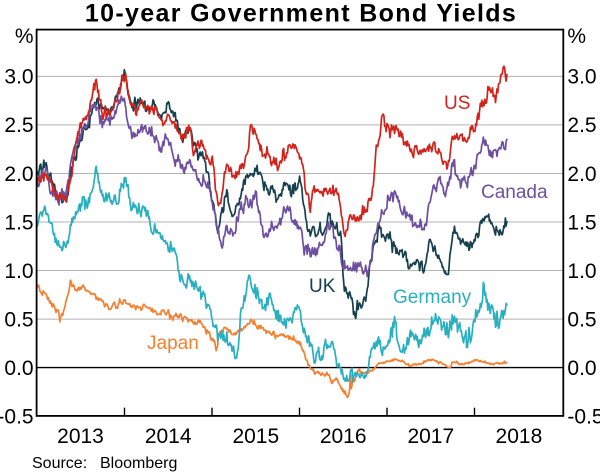 This screenshot has width=600, height=476. Describe the element at coordinates (430, 436) in the screenshot. I see `svg-text: 2017` at that location.